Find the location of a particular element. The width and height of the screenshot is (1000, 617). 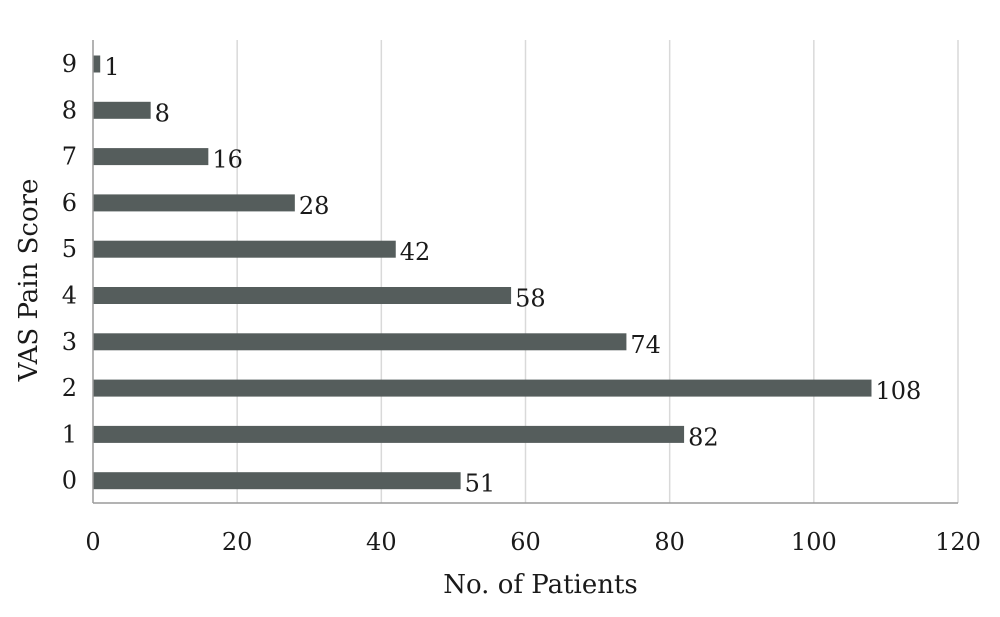

data-label-2: 108 is located at coordinates (899, 391).